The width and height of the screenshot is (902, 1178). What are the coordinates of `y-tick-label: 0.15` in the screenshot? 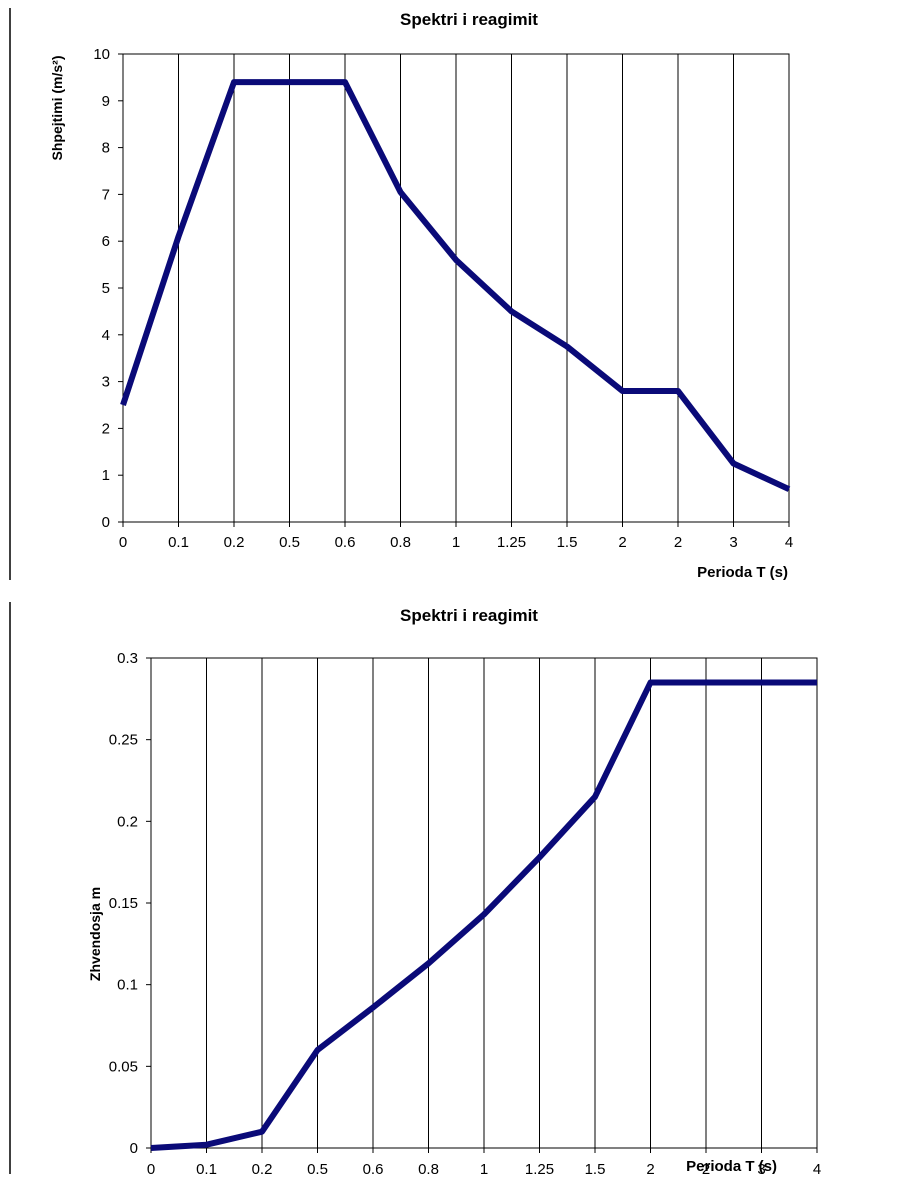 It's located at (123, 903).